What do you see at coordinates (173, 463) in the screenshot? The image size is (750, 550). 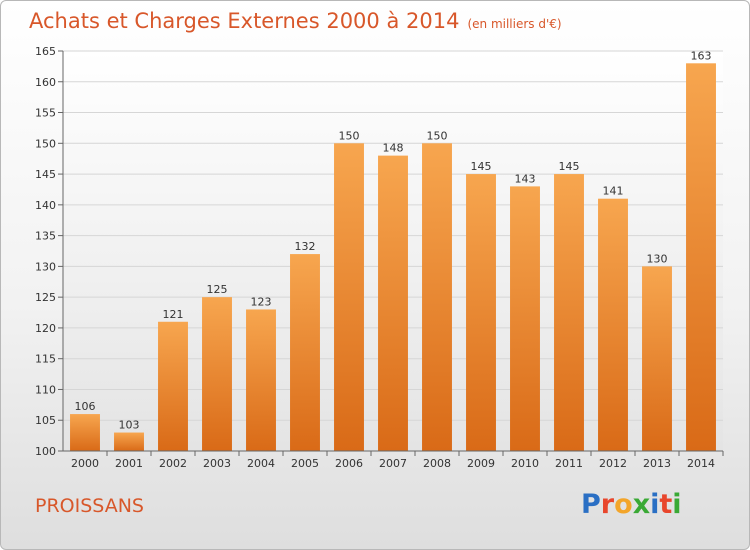 I see `x-tick-label: 2002` at bounding box center [173, 463].